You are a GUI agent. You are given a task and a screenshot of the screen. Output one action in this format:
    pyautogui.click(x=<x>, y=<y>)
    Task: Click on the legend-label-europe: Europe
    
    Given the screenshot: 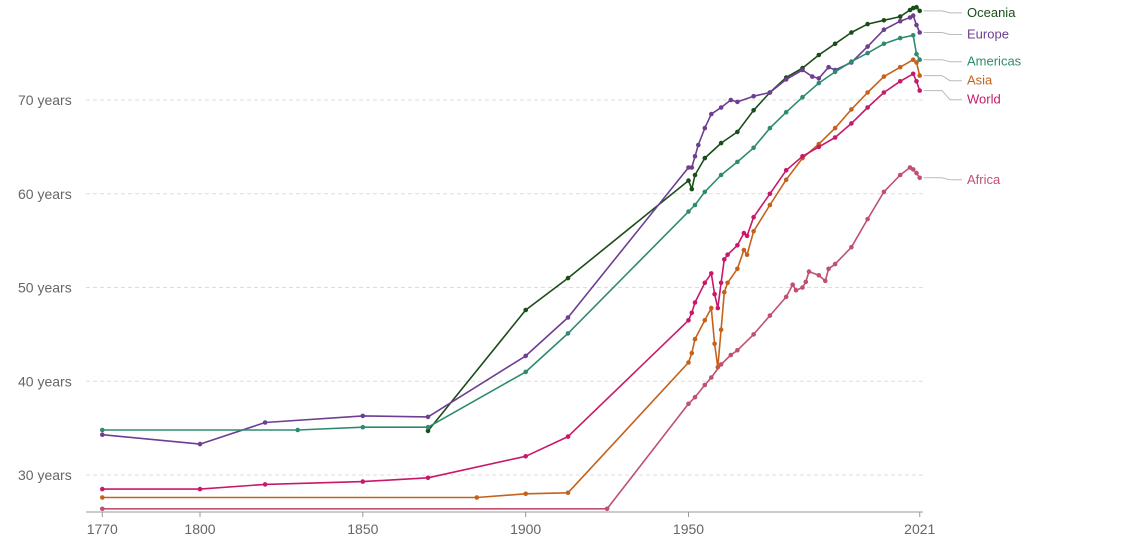 What is the action you would take?
    pyautogui.click(x=988, y=34)
    